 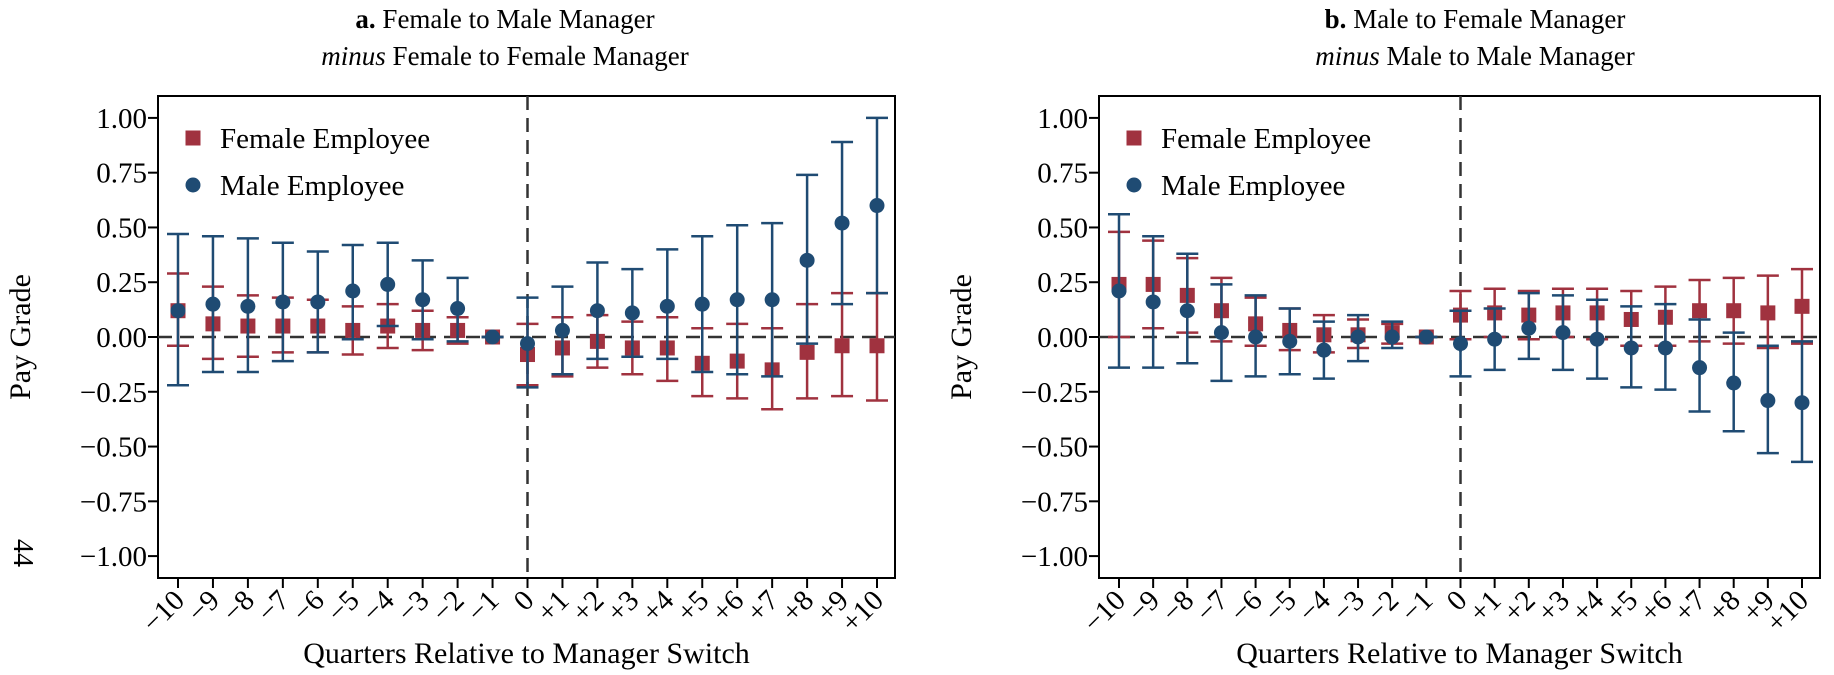 What do you see at coordinates (1336, 19) in the screenshot?
I see `chart-title-label: b.` at bounding box center [1336, 19].